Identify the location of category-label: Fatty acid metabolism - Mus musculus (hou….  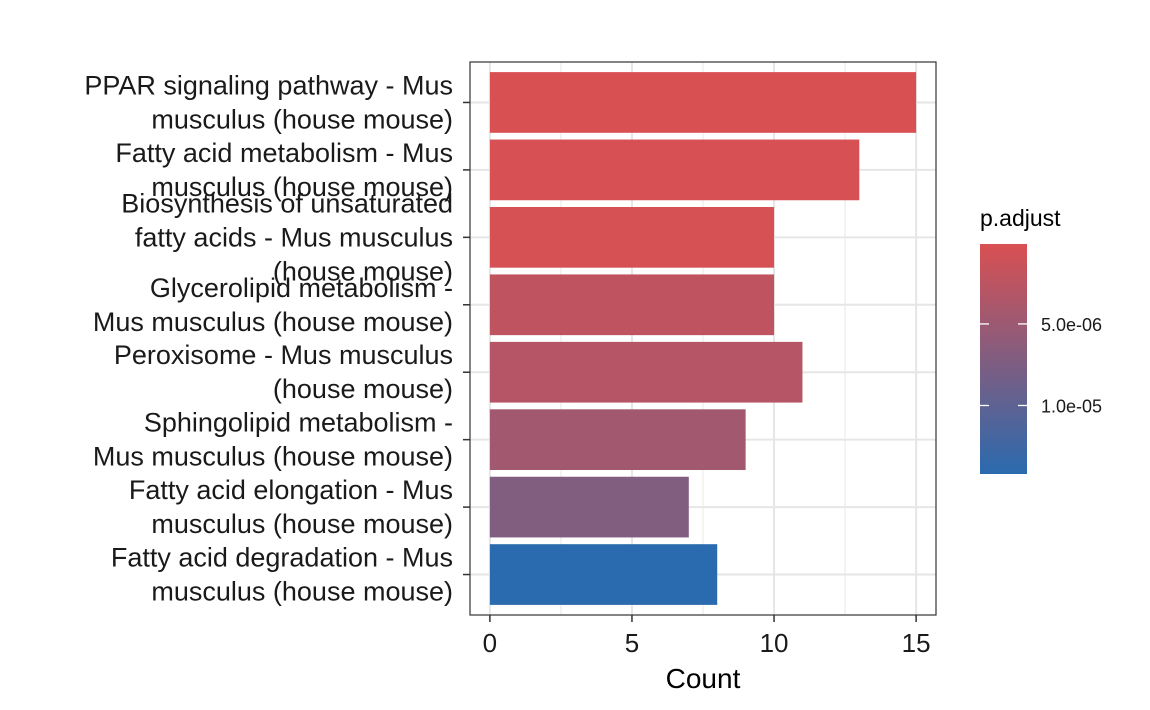
(284, 170).